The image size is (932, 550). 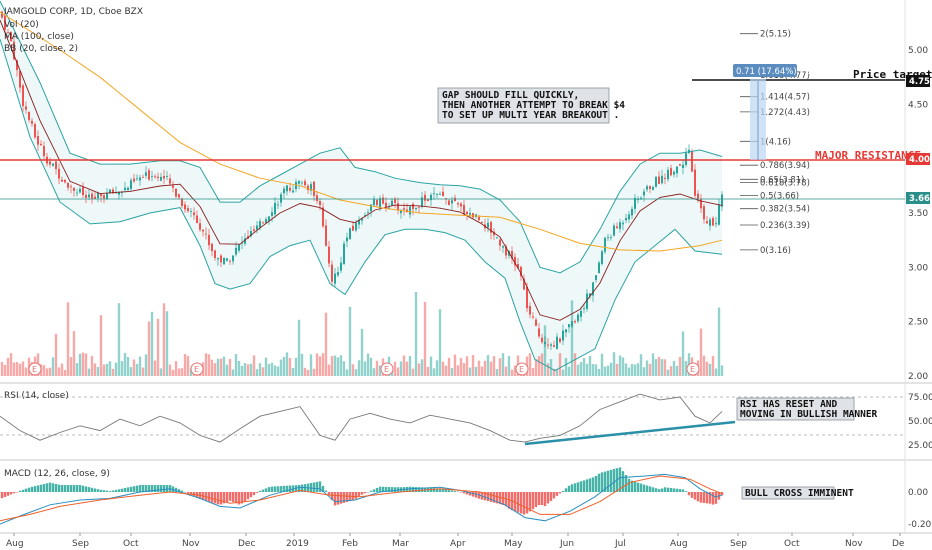 What do you see at coordinates (510, 95) in the screenshot?
I see `gap-note-line-1: GAP SHOULD FILL QUICKLY,` at bounding box center [510, 95].